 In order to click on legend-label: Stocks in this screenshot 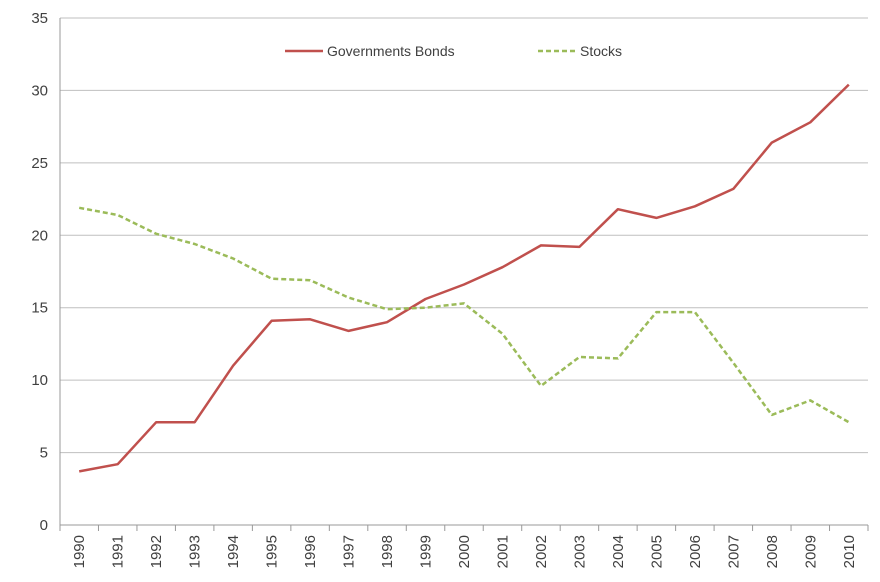, I will do `click(601, 51)`.